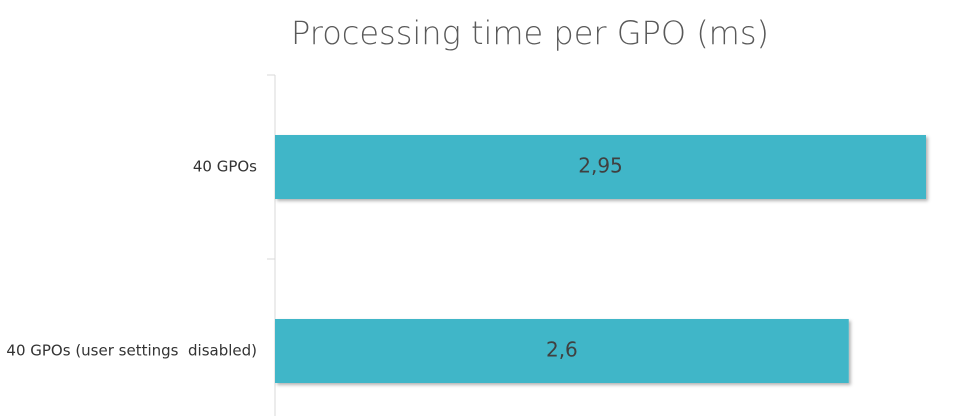 This screenshot has height=416, width=955. Describe the element at coordinates (131, 351) in the screenshot. I see `category-label: 40 GPOs (user settings disabled)` at that location.